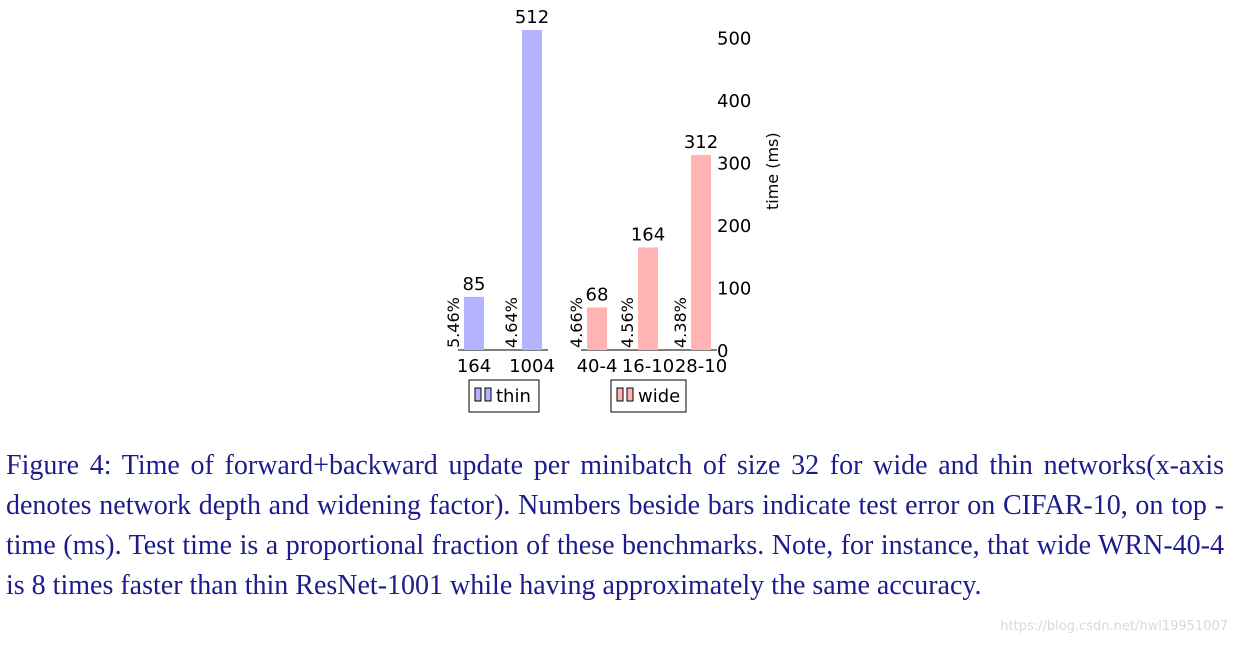  What do you see at coordinates (474, 366) in the screenshot?
I see `category-label: 164` at bounding box center [474, 366].